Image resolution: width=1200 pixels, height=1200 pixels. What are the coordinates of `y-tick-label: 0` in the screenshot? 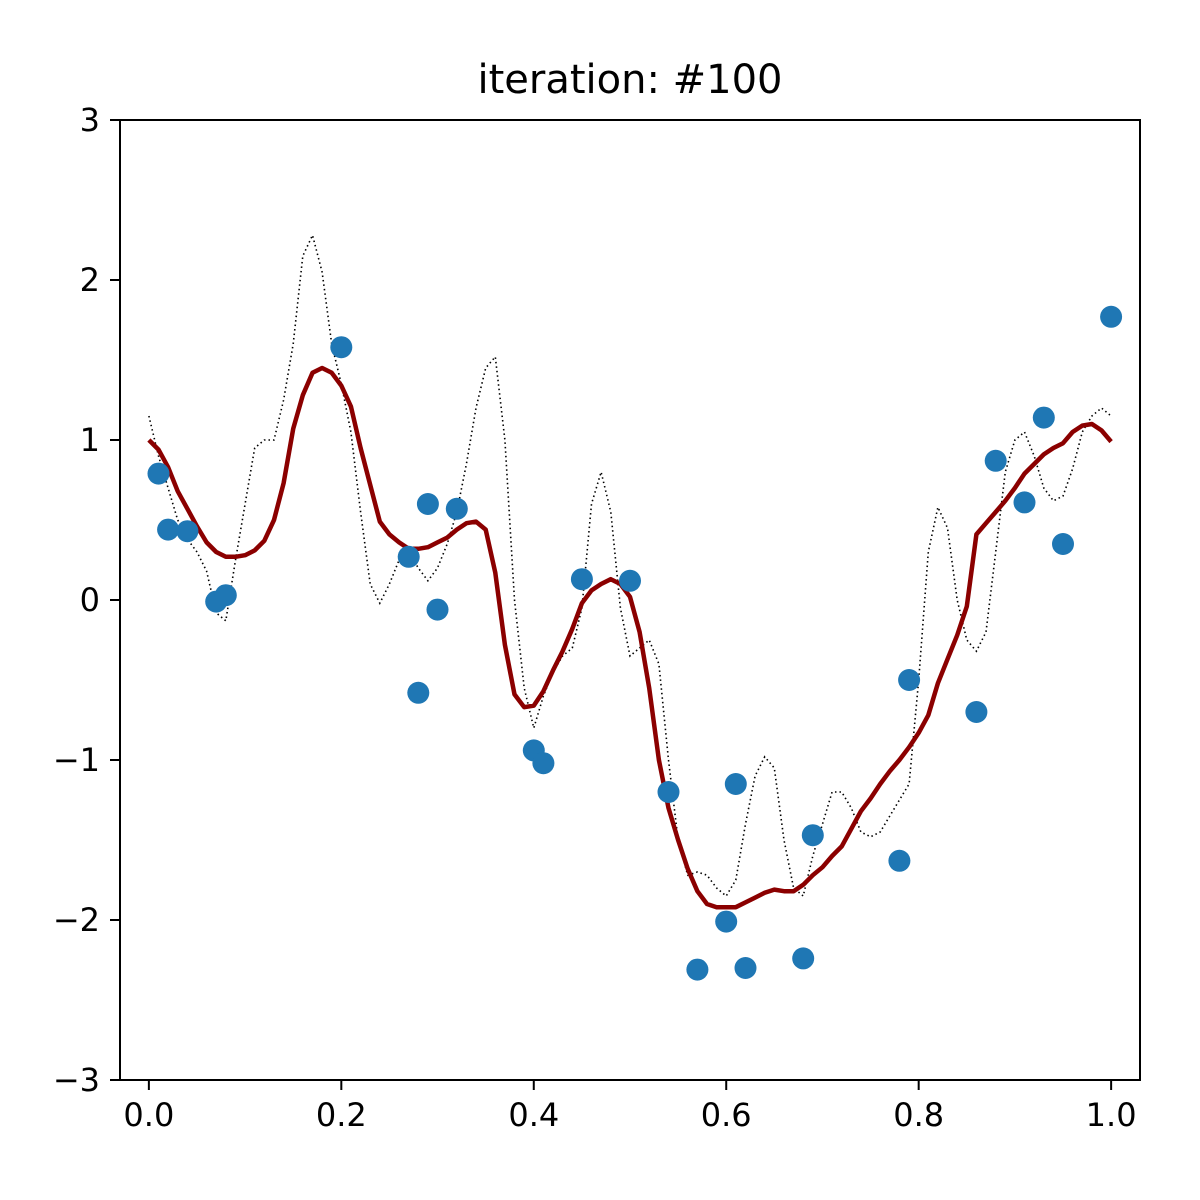 It's located at (90, 600).